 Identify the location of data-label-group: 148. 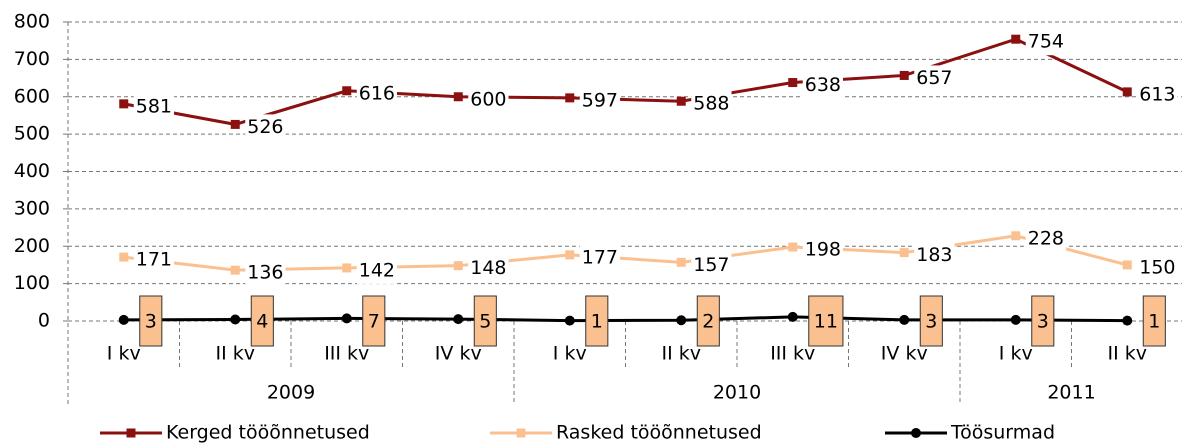
(488, 268).